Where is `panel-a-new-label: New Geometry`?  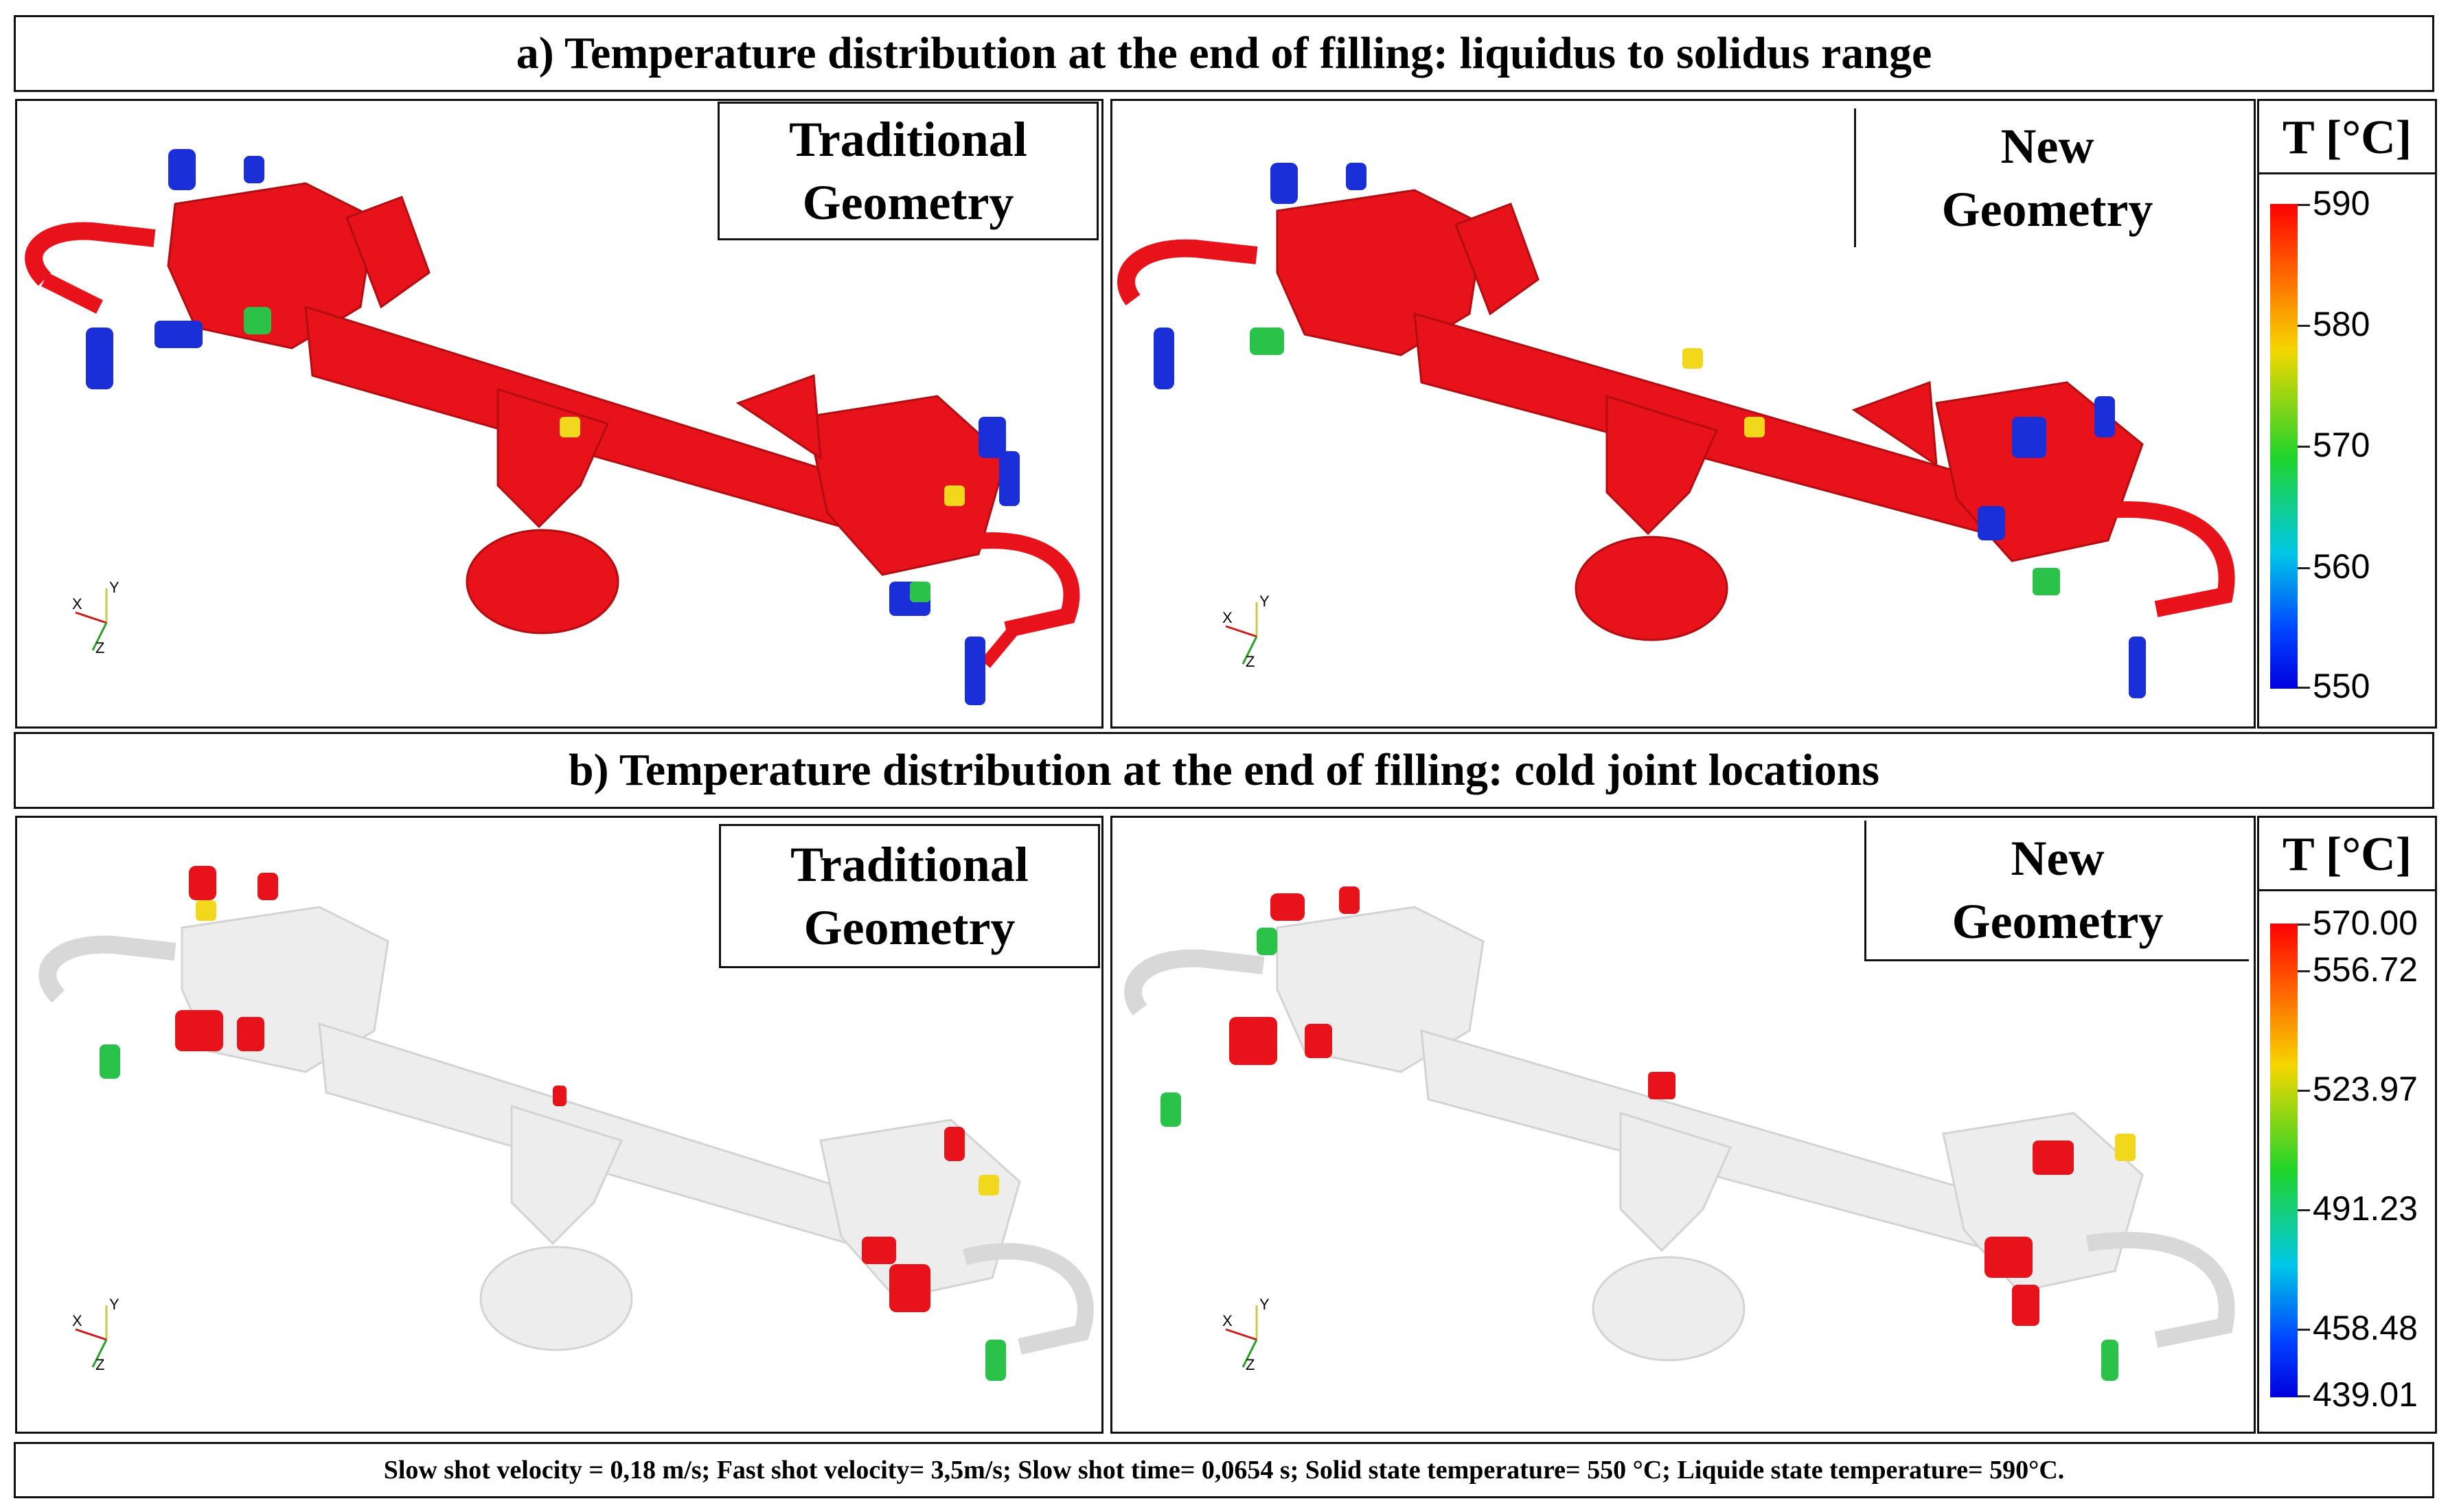
panel-a-new-label: New Geometry is located at coordinates (2047, 177).